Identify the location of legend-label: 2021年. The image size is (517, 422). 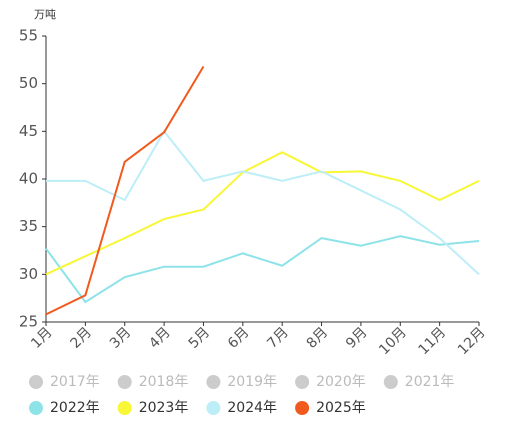
(430, 382).